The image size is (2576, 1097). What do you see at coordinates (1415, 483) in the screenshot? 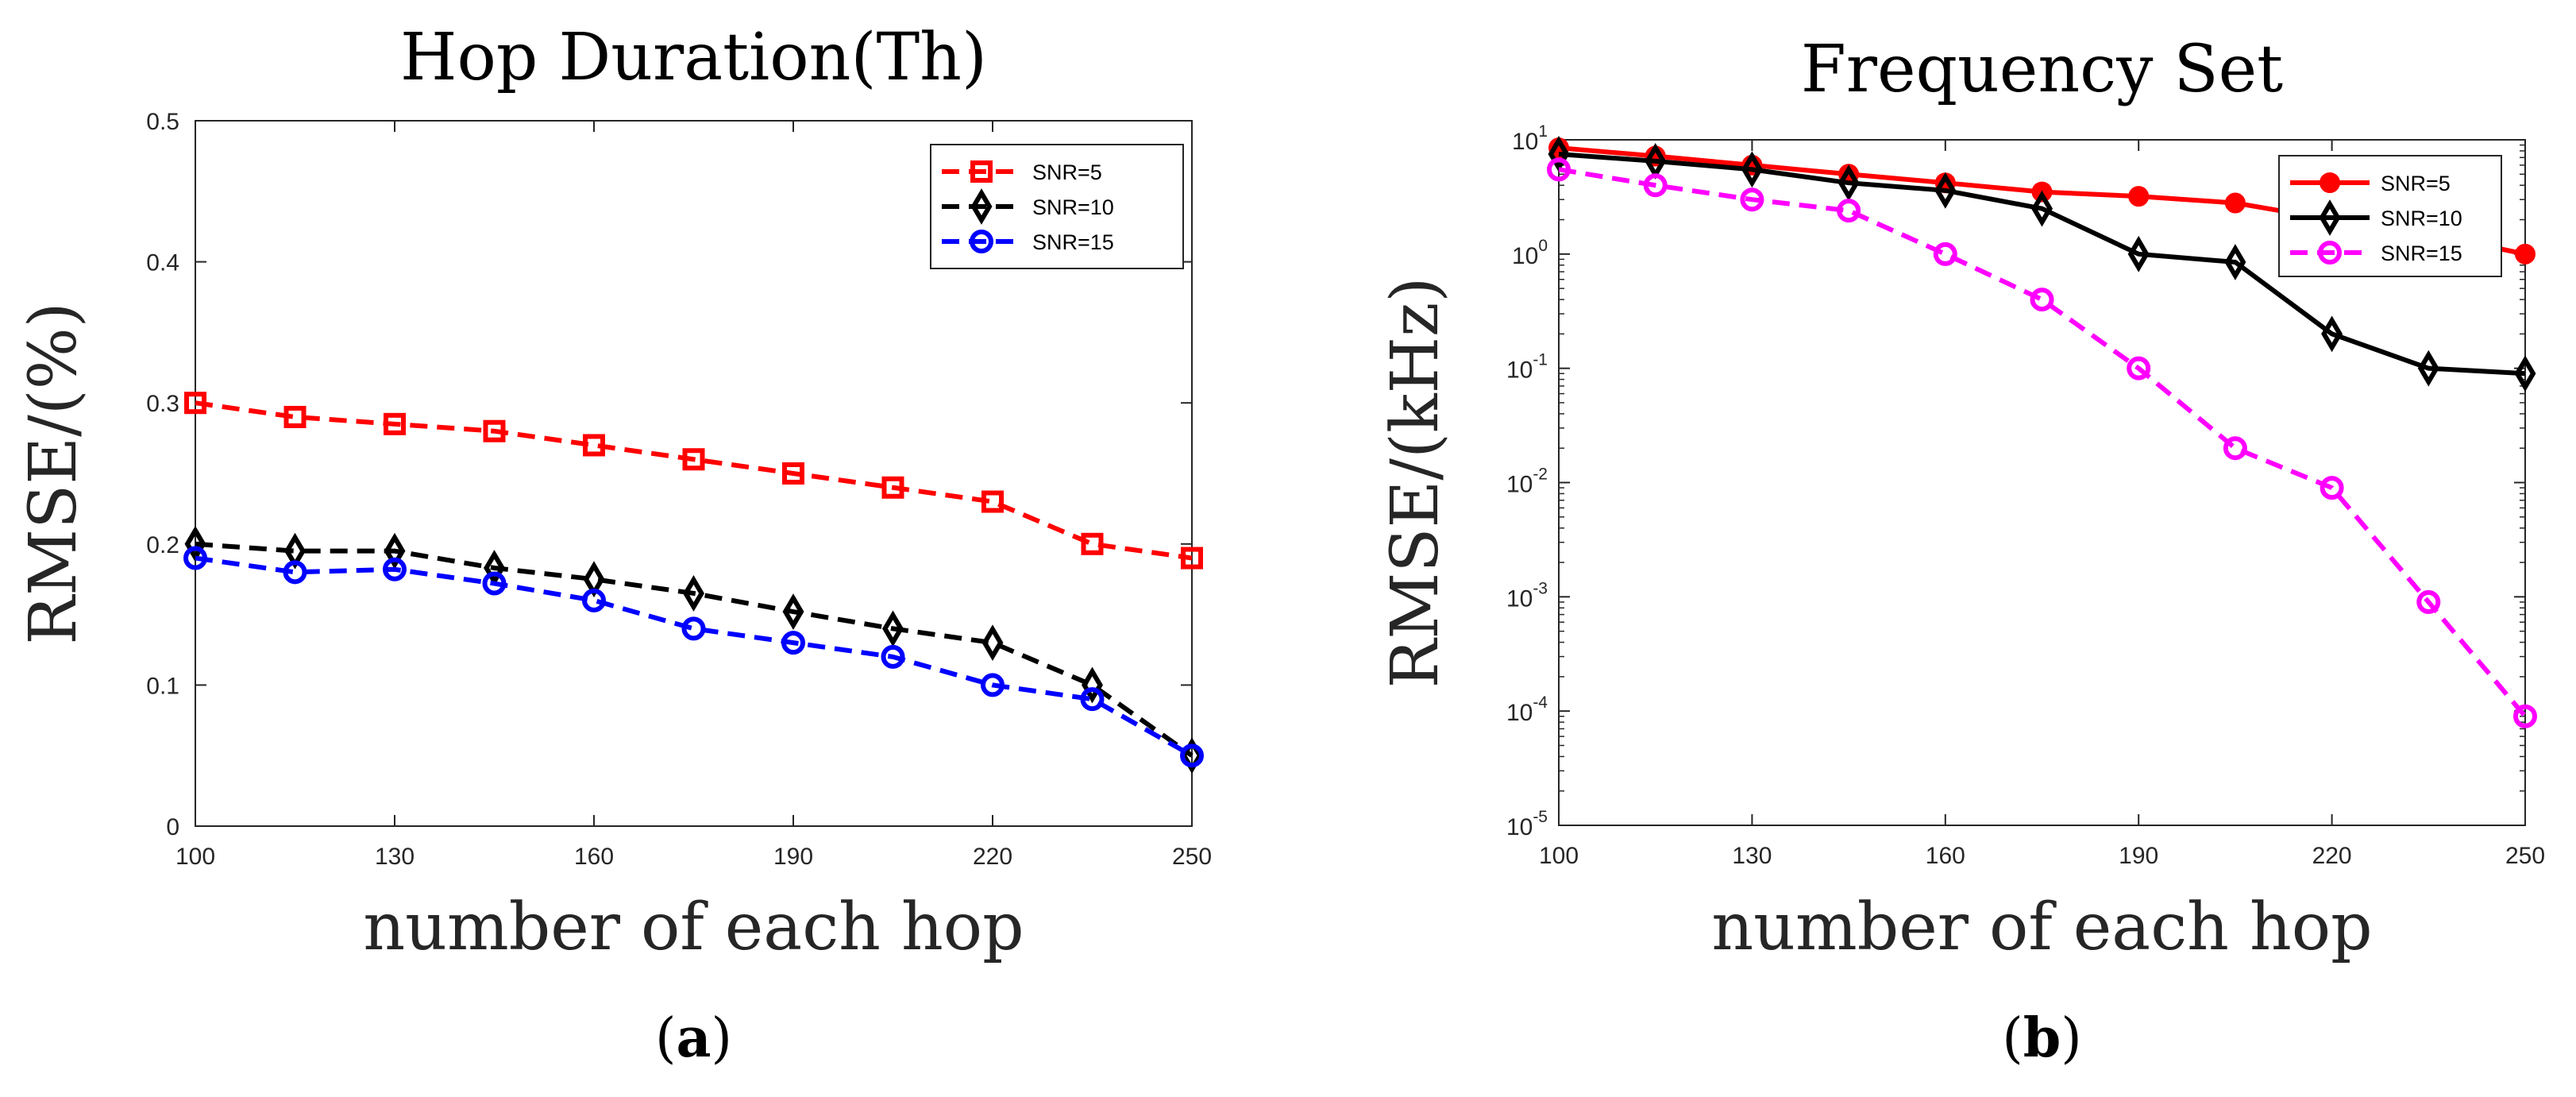
I see `y-axis-label: RMSE/(kHz)` at bounding box center [1415, 483].